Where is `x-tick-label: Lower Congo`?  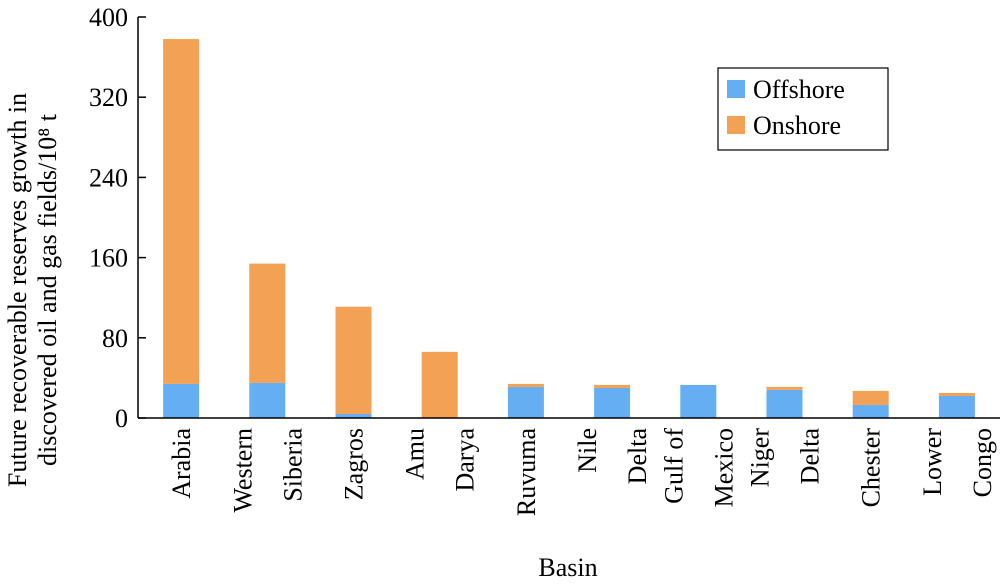 x-tick-label: Lower Congo is located at coordinates (957, 463).